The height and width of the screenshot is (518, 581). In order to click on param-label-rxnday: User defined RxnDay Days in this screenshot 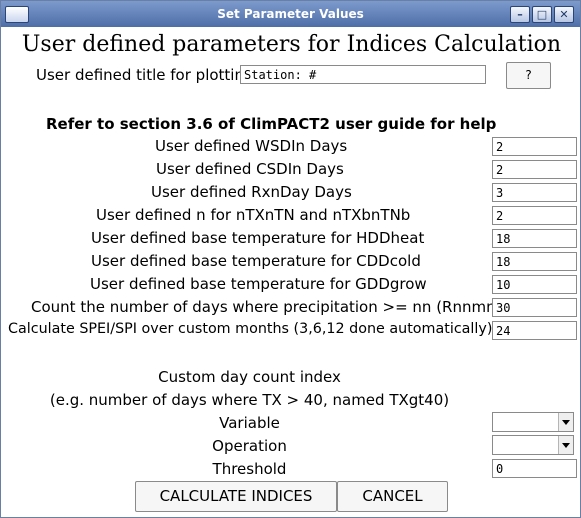, I will do `click(251, 192)`.